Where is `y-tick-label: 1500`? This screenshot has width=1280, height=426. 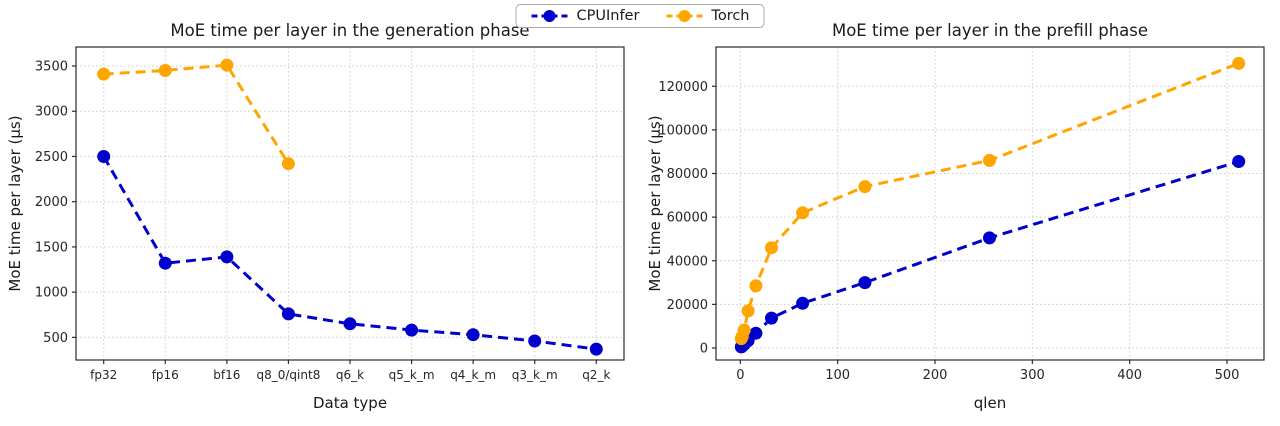 y-tick-label: 1500 is located at coordinates (51, 247).